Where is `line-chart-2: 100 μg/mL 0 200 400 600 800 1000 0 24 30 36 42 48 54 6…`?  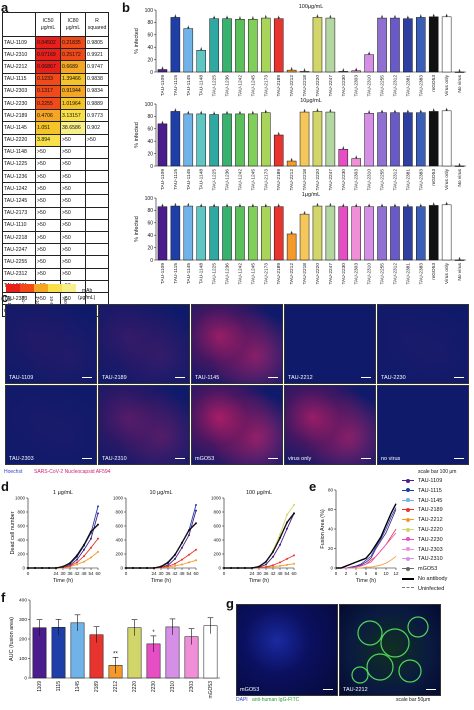 line-chart-2: 100 μg/mL 0 200 400 600 800 1000 0 24 30 36 42 48 54 6… is located at coordinates (254, 537).